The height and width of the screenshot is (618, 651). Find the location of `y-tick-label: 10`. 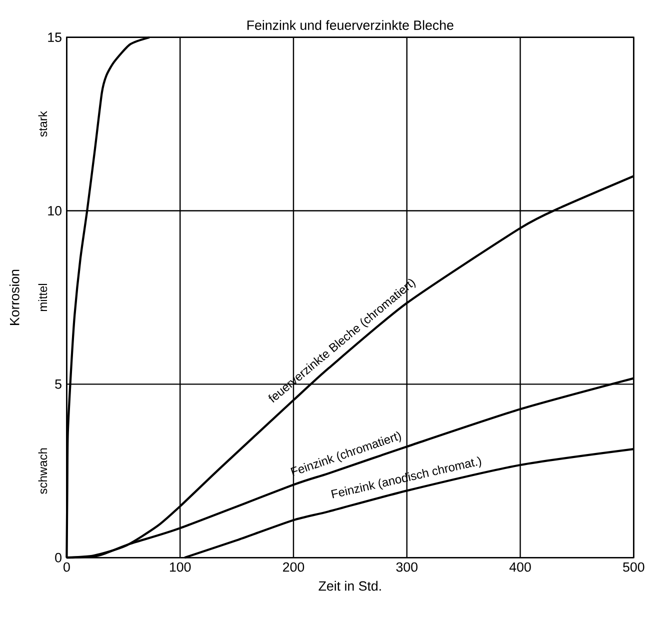

y-tick-label: 10 is located at coordinates (55, 211).